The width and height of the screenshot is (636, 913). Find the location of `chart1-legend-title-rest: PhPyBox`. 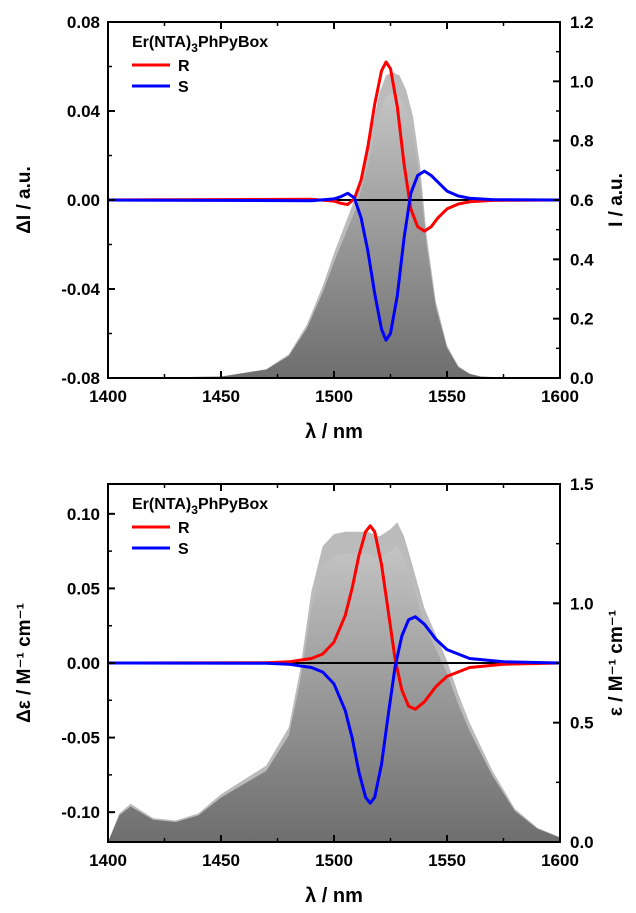

chart1-legend-title-rest: PhPyBox is located at coordinates (233, 42).